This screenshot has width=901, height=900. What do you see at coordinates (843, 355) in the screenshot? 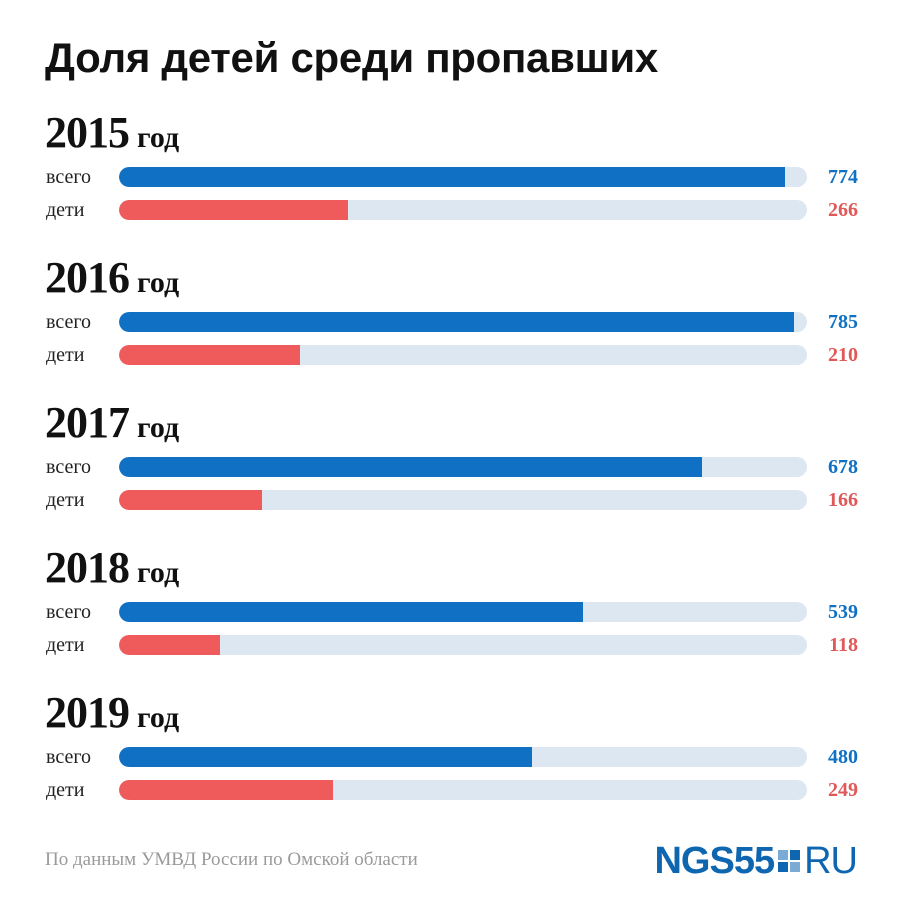
I see `bar-value-label: 210` at bounding box center [843, 355].